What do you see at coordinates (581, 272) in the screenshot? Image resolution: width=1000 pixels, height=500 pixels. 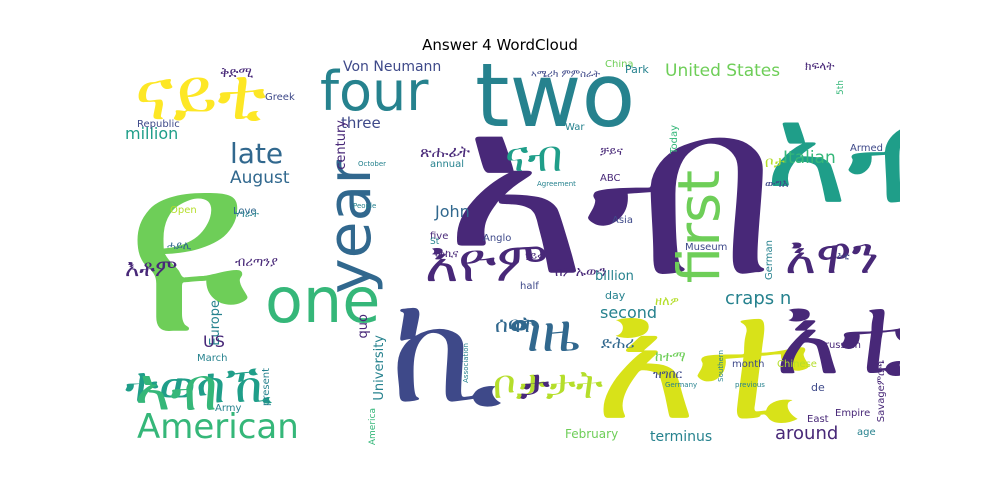 I see `word: ከምኡውን` at bounding box center [581, 272].